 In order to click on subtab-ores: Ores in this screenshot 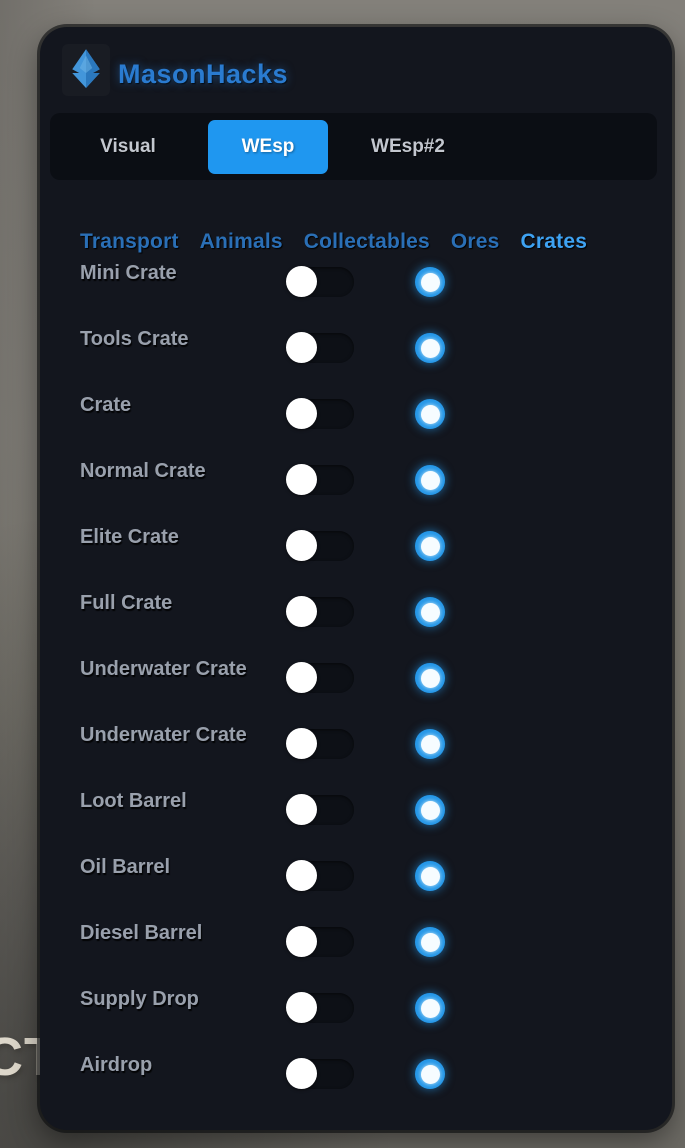, I will do `click(475, 241)`.